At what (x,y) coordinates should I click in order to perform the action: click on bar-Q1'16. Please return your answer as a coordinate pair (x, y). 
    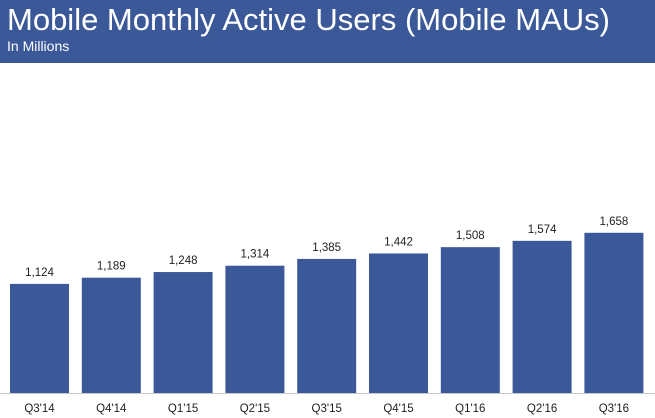
    Looking at the image, I should click on (470, 320).